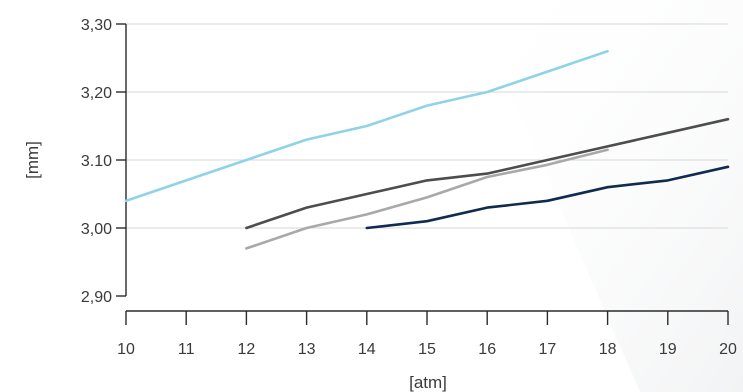 The width and height of the screenshot is (743, 392). I want to click on x-tick-label: 18, so click(608, 349).